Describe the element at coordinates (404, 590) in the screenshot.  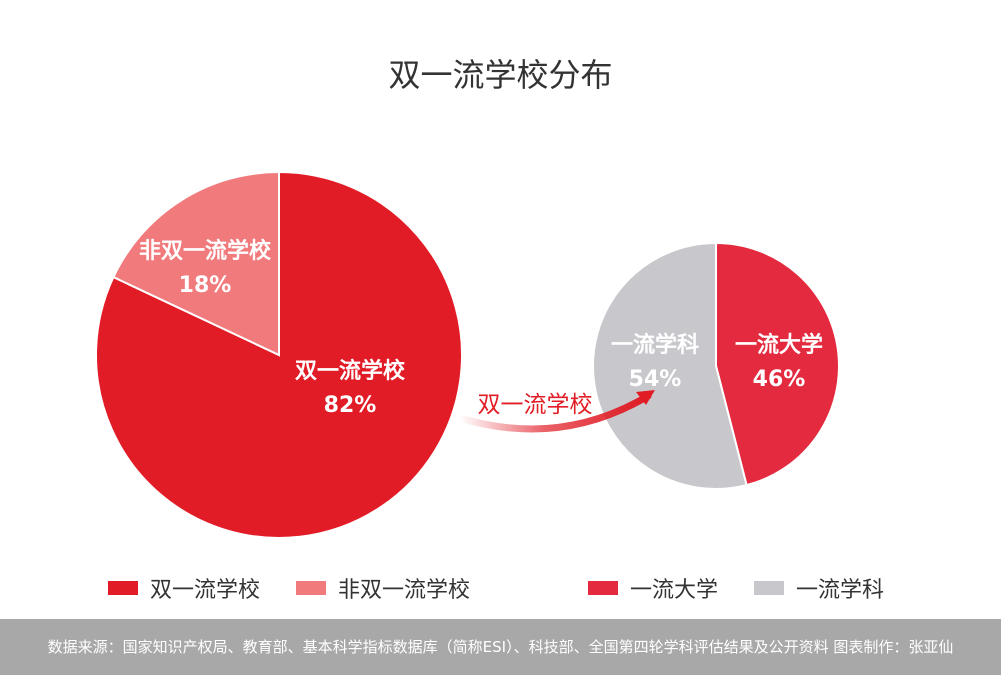
I see `legend-label-non-double-first-class: 非双一流学校` at that location.